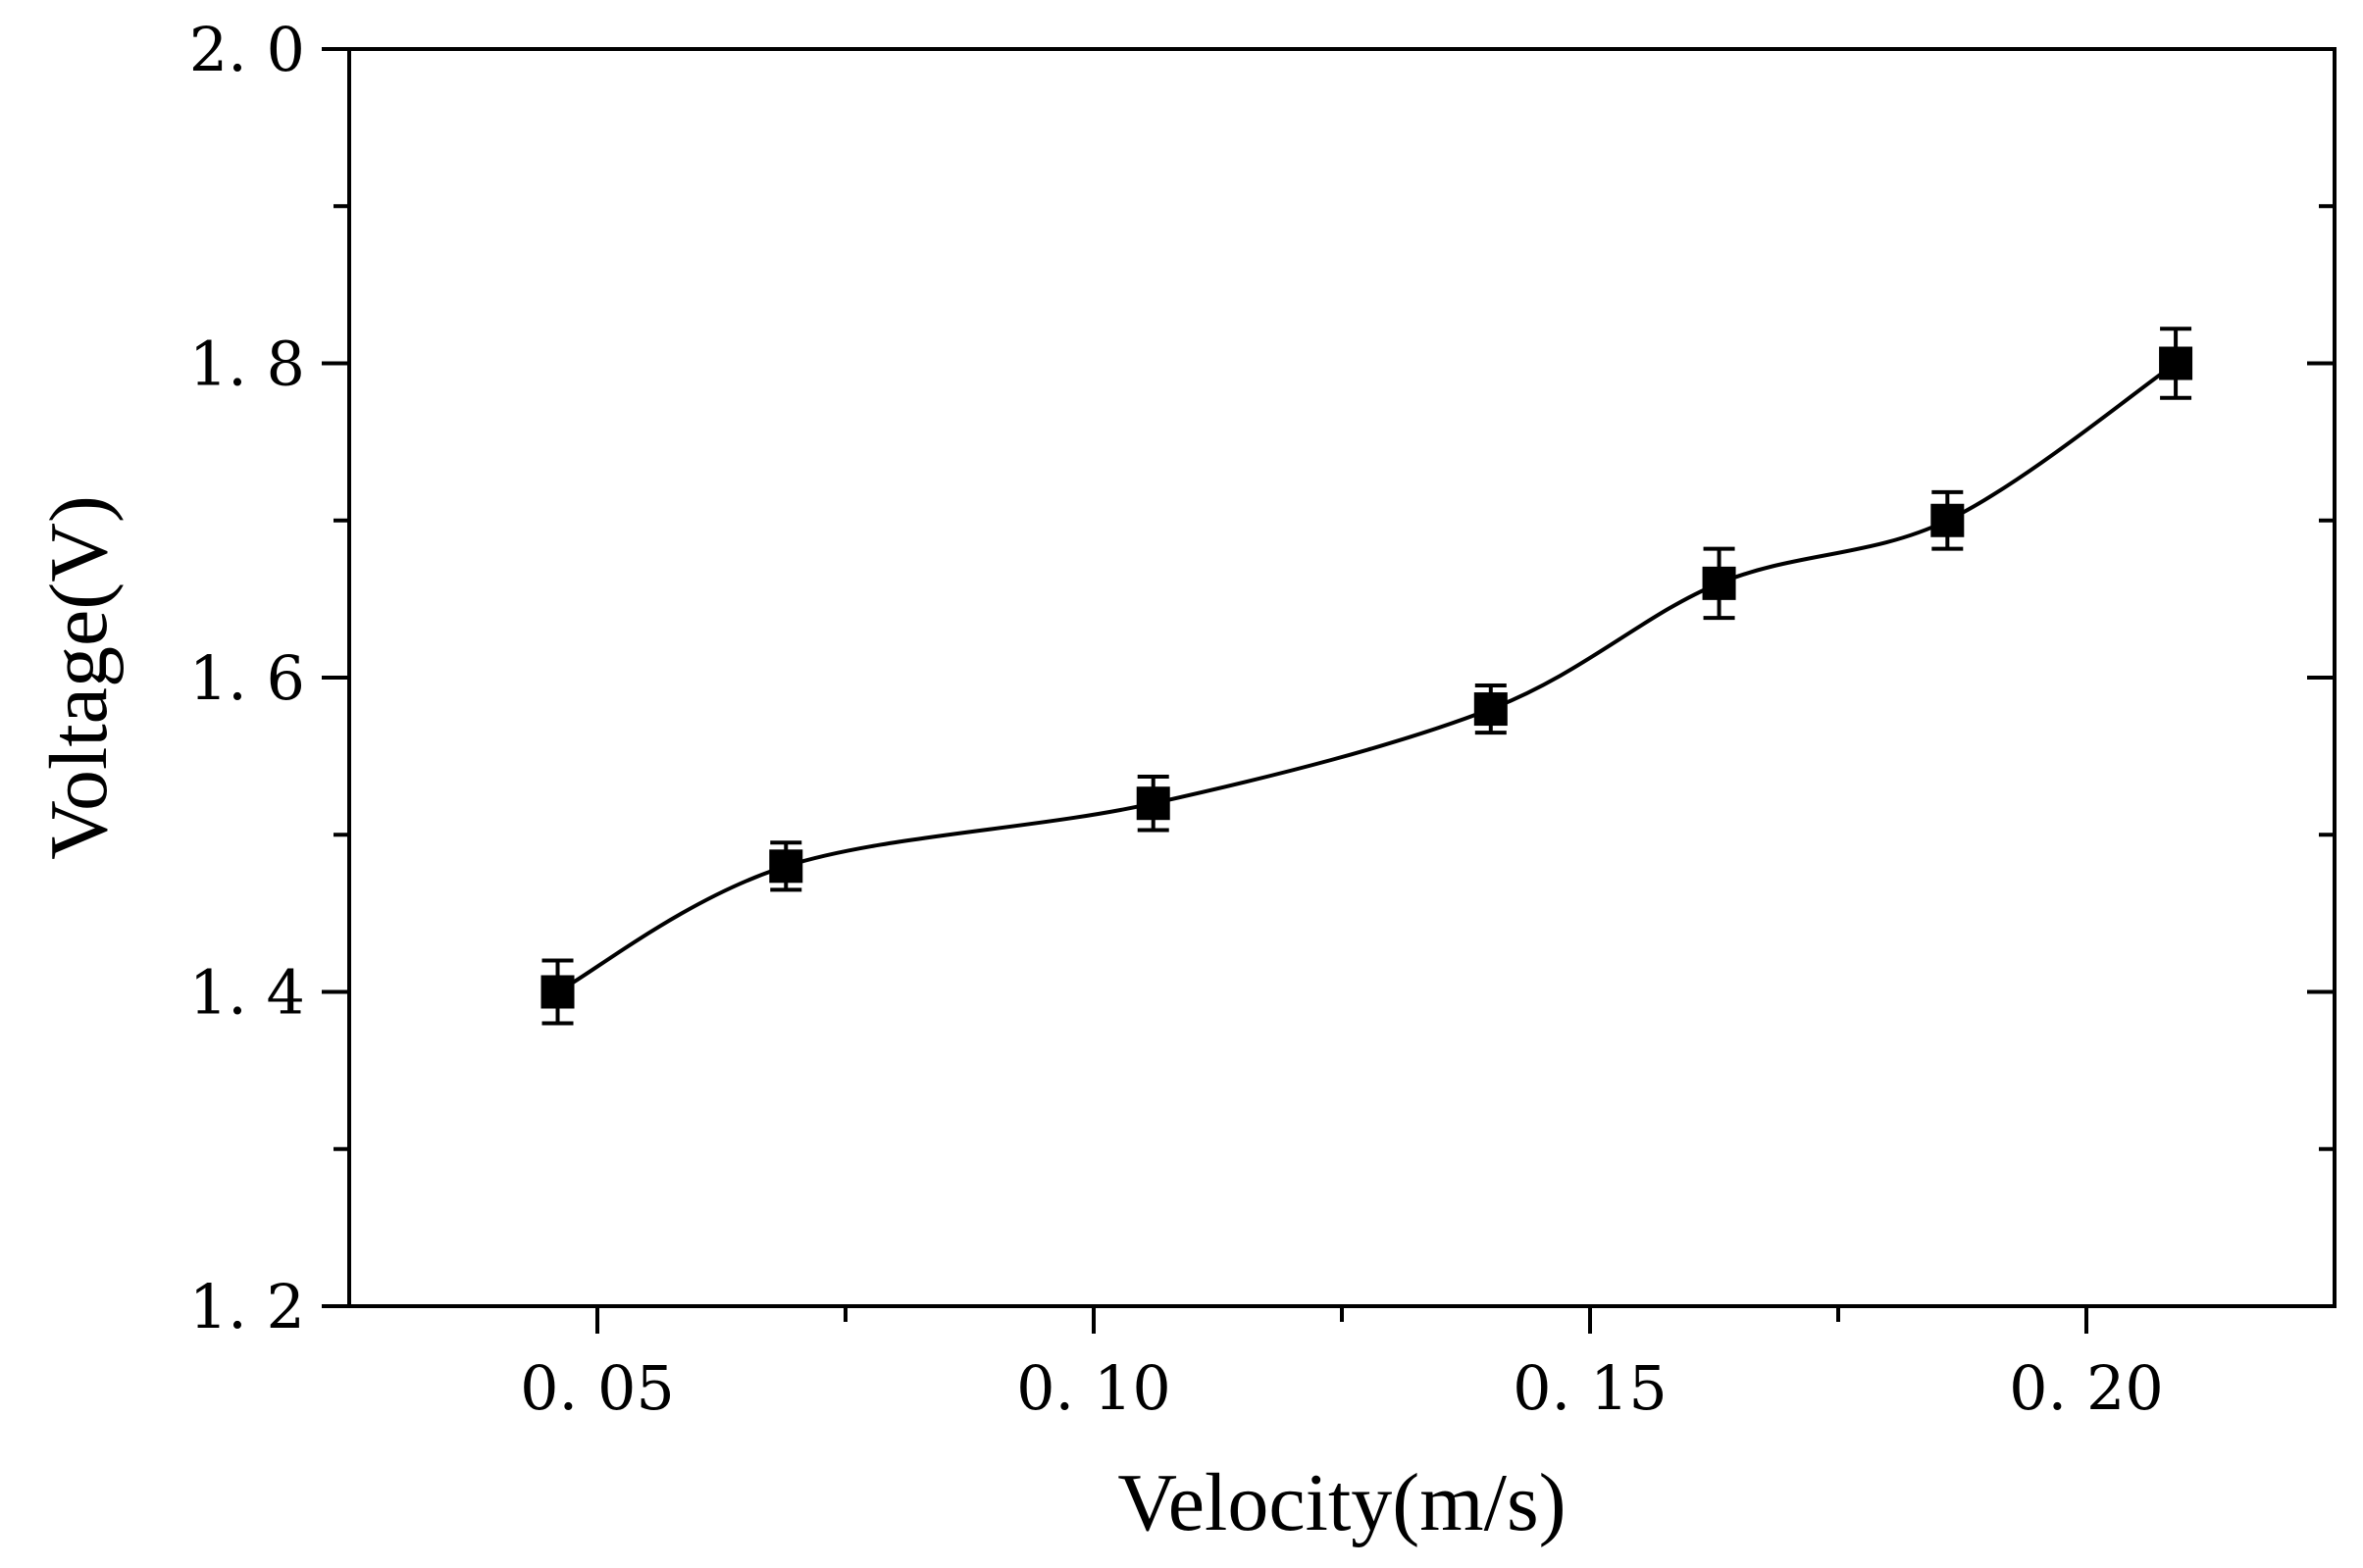  What do you see at coordinates (1590, 1388) in the screenshot?
I see `x-tick-label: 0. 15` at bounding box center [1590, 1388].